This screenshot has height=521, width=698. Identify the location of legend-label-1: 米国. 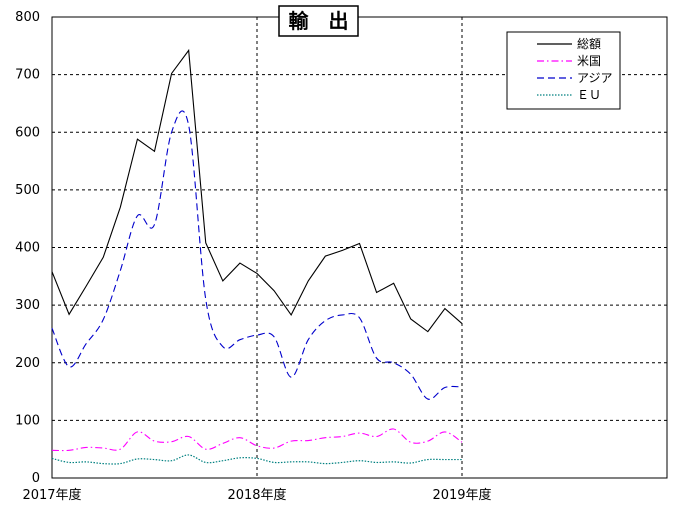
(589, 61).